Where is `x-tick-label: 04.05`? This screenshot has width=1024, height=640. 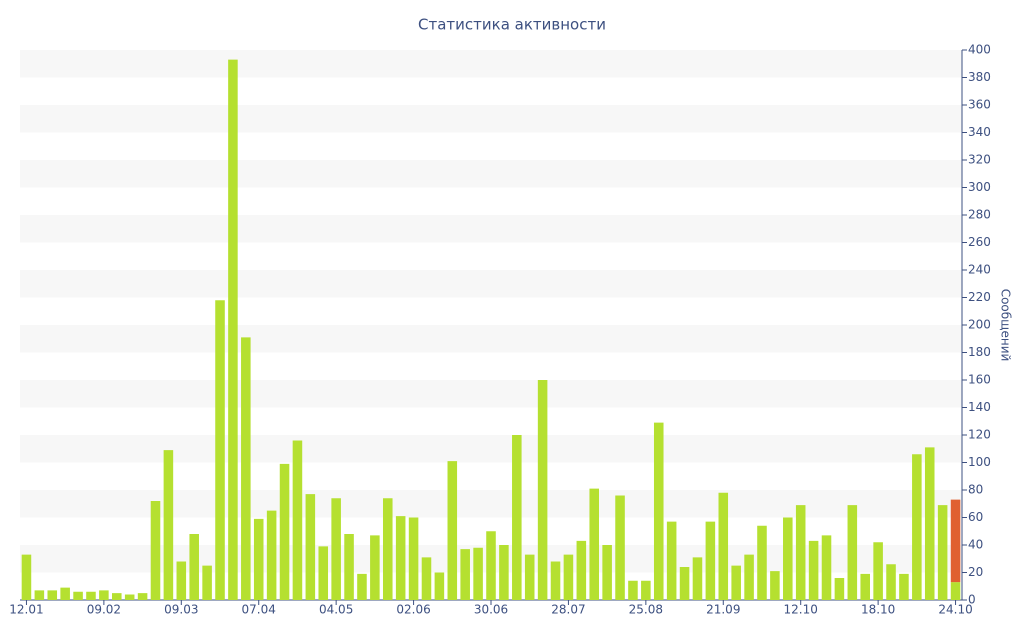
x-tick-label: 04.05 is located at coordinates (336, 610).